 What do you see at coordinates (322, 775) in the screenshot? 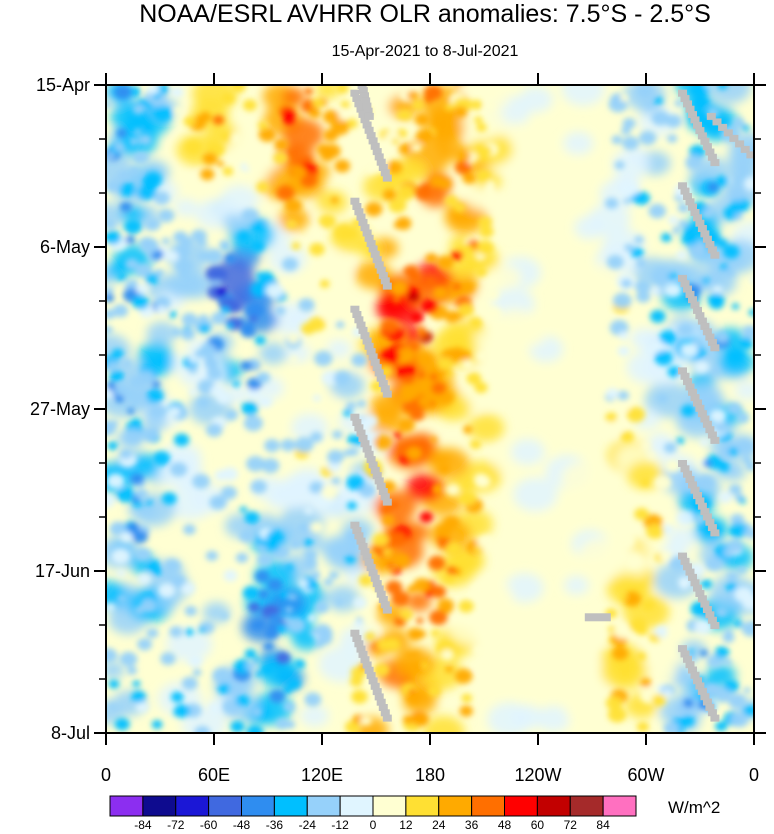
I see `x-tick-label: 120E` at bounding box center [322, 775].